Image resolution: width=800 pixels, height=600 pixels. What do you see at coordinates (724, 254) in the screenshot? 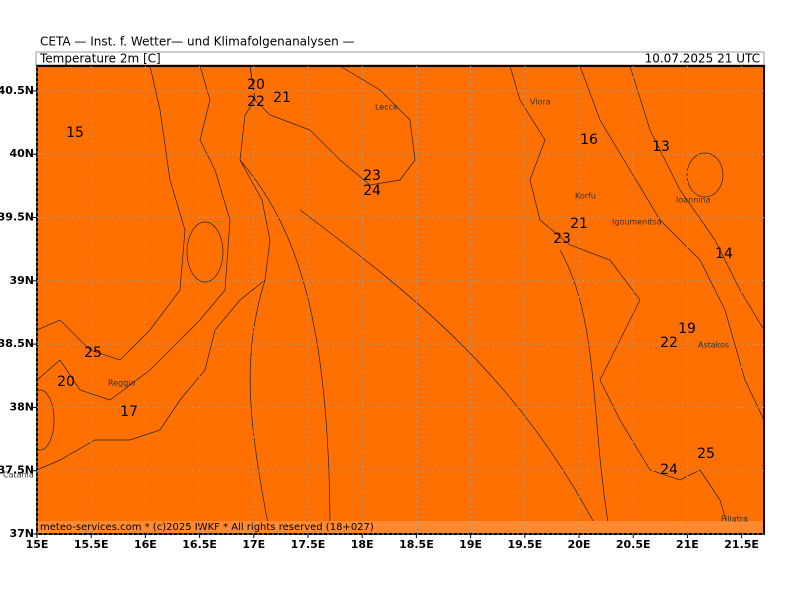
I see `contour-label: 14` at bounding box center [724, 254].